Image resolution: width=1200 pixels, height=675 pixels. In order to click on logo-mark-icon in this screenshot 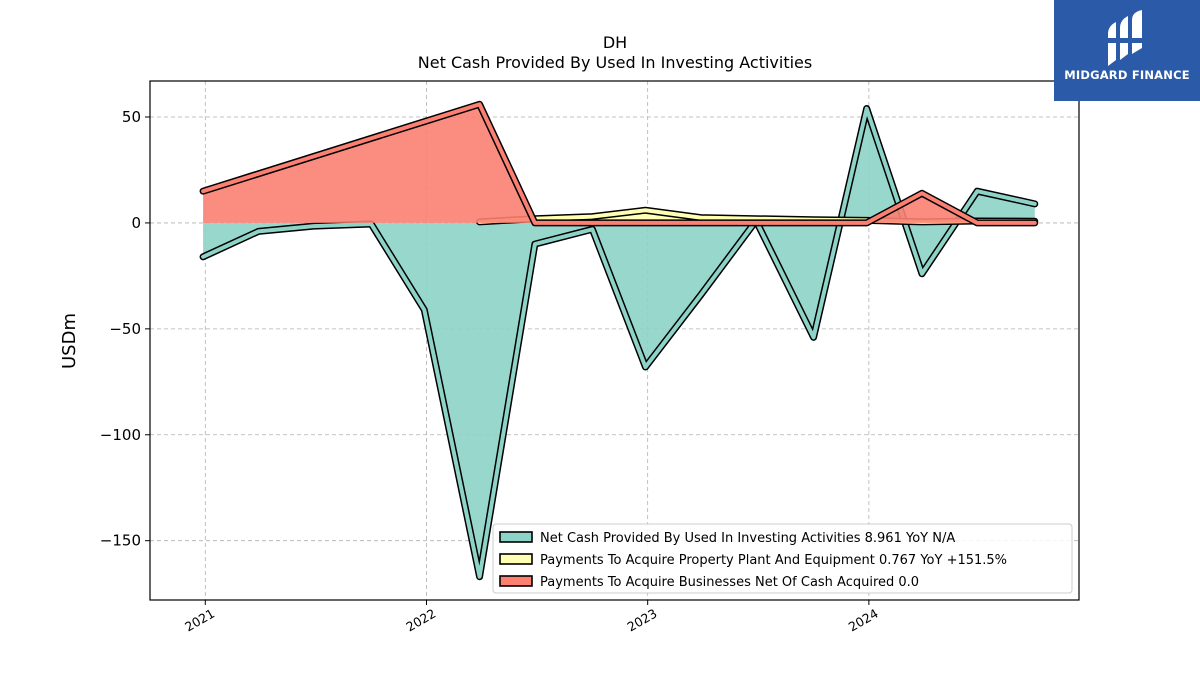, I will do `click(1125, 38)`.